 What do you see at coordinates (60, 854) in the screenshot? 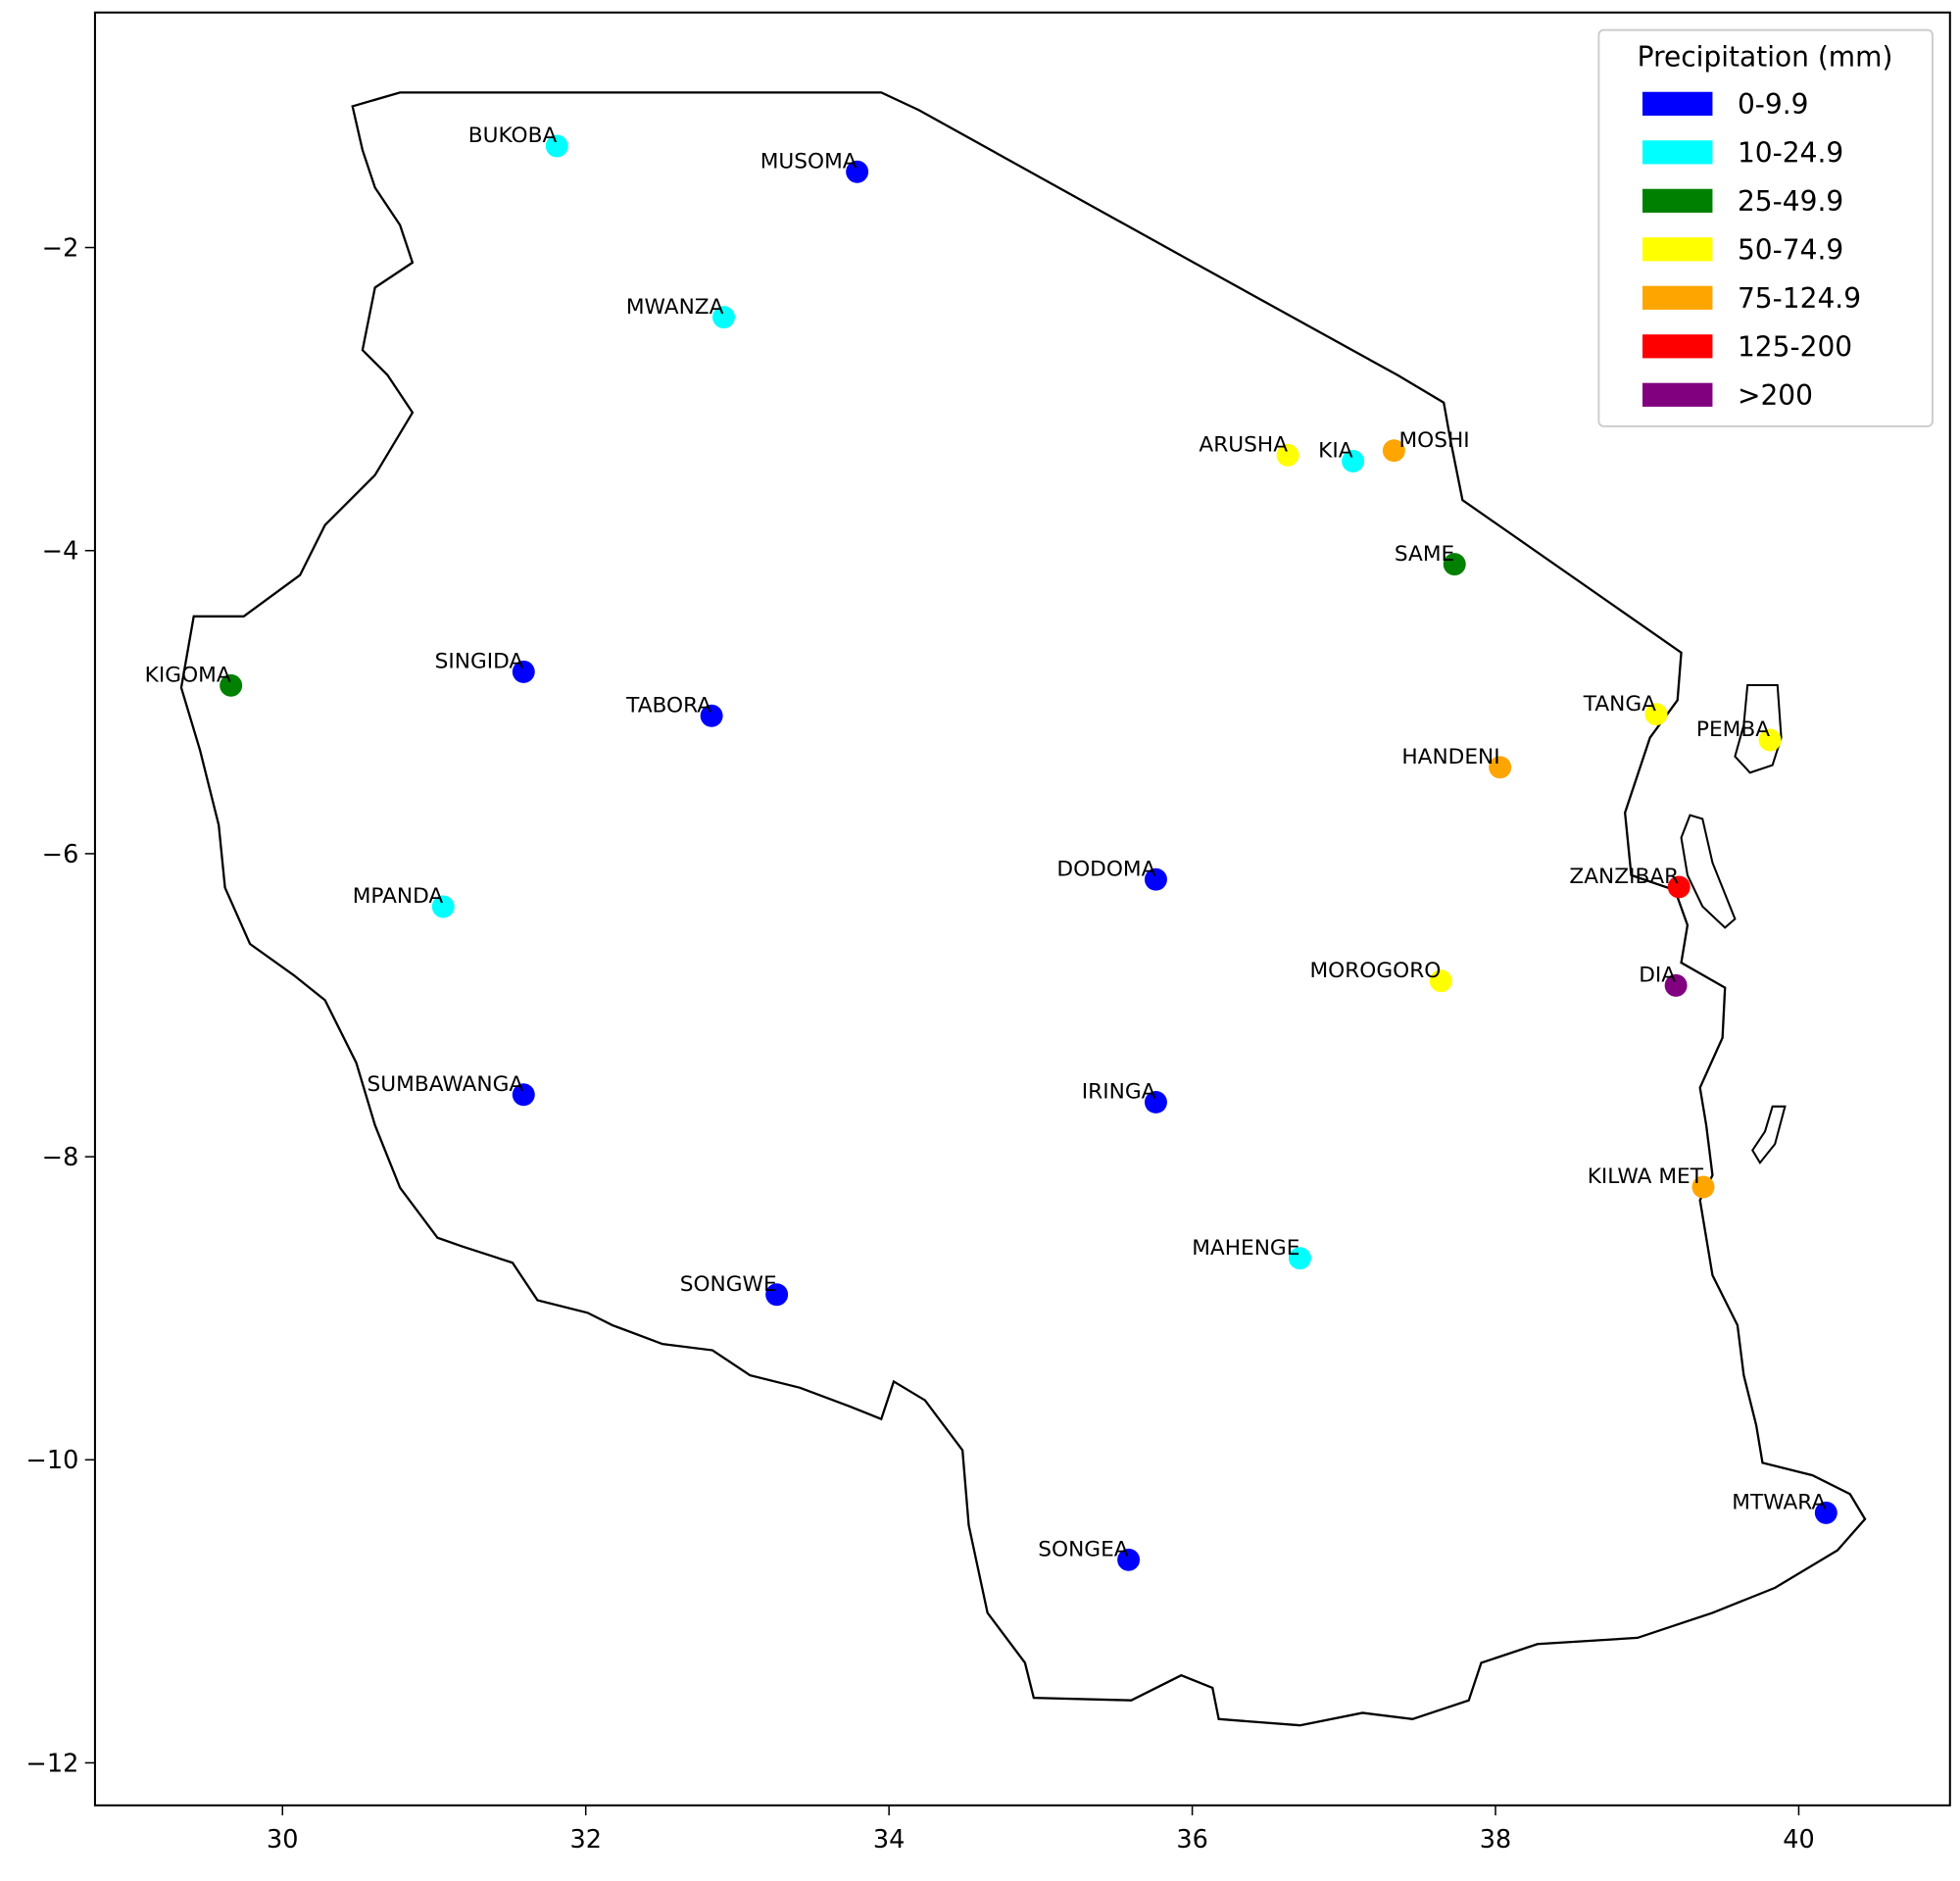
I see `y-tick-label: −6` at bounding box center [60, 854].